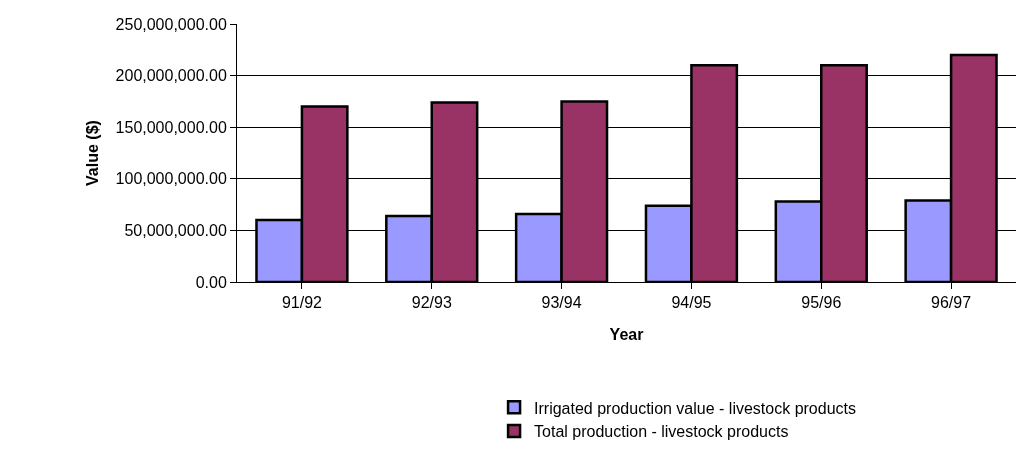 The height and width of the screenshot is (461, 1029). I want to click on x-tick-label: 92/93, so click(431, 303).